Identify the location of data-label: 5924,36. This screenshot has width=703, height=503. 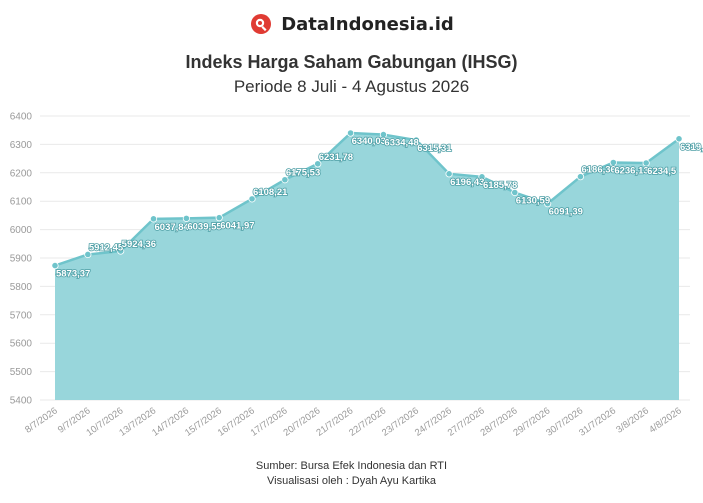
(139, 244).